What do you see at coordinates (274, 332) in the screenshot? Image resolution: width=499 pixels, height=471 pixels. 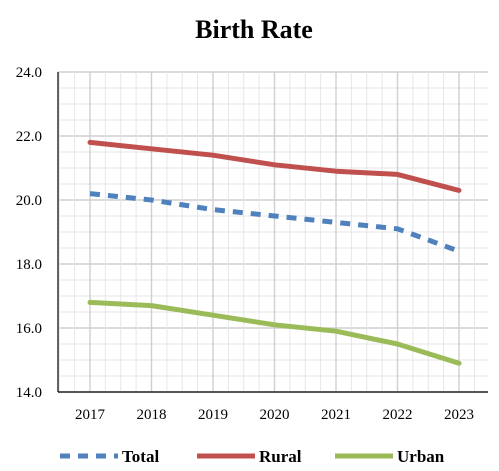 I see `series-line-urban` at bounding box center [274, 332].